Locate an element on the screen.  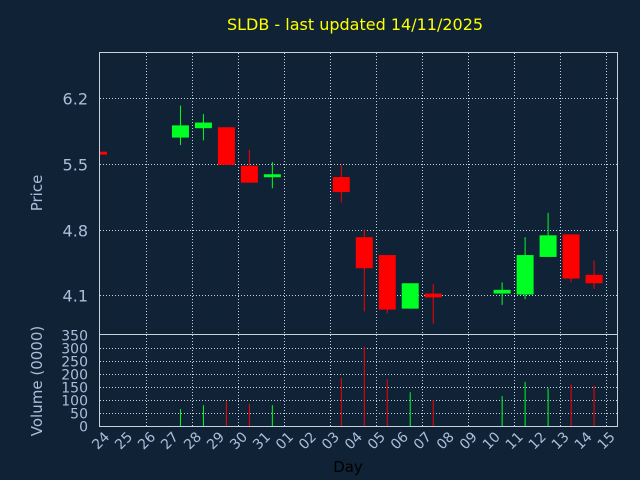
volume-tick-label: 200 is located at coordinates (74, 376).